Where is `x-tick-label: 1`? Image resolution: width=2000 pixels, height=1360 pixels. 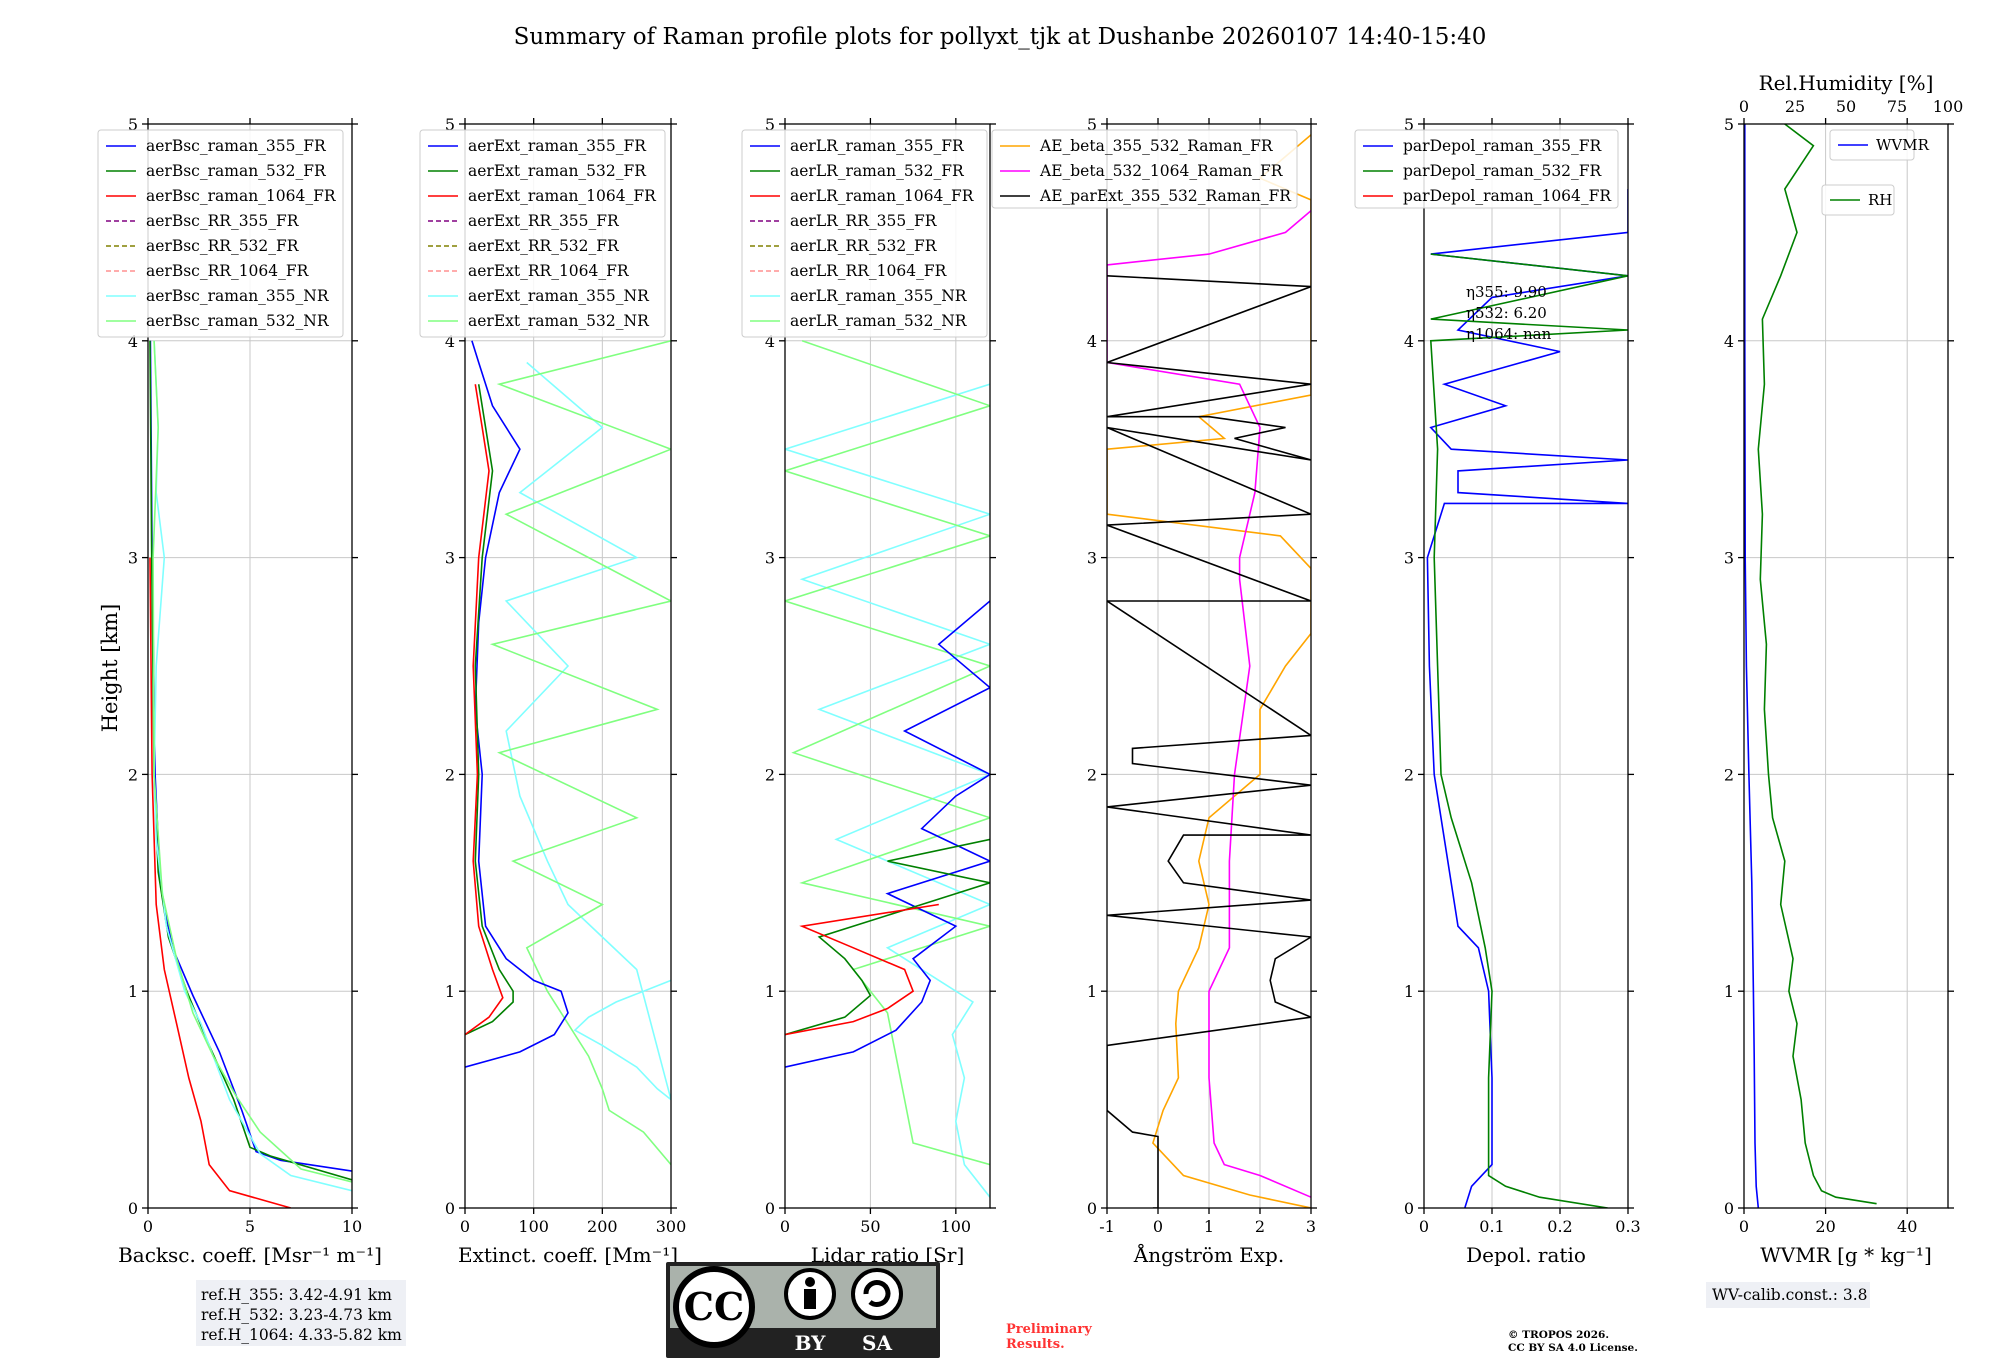 x-tick-label: 1 is located at coordinates (1209, 1226).